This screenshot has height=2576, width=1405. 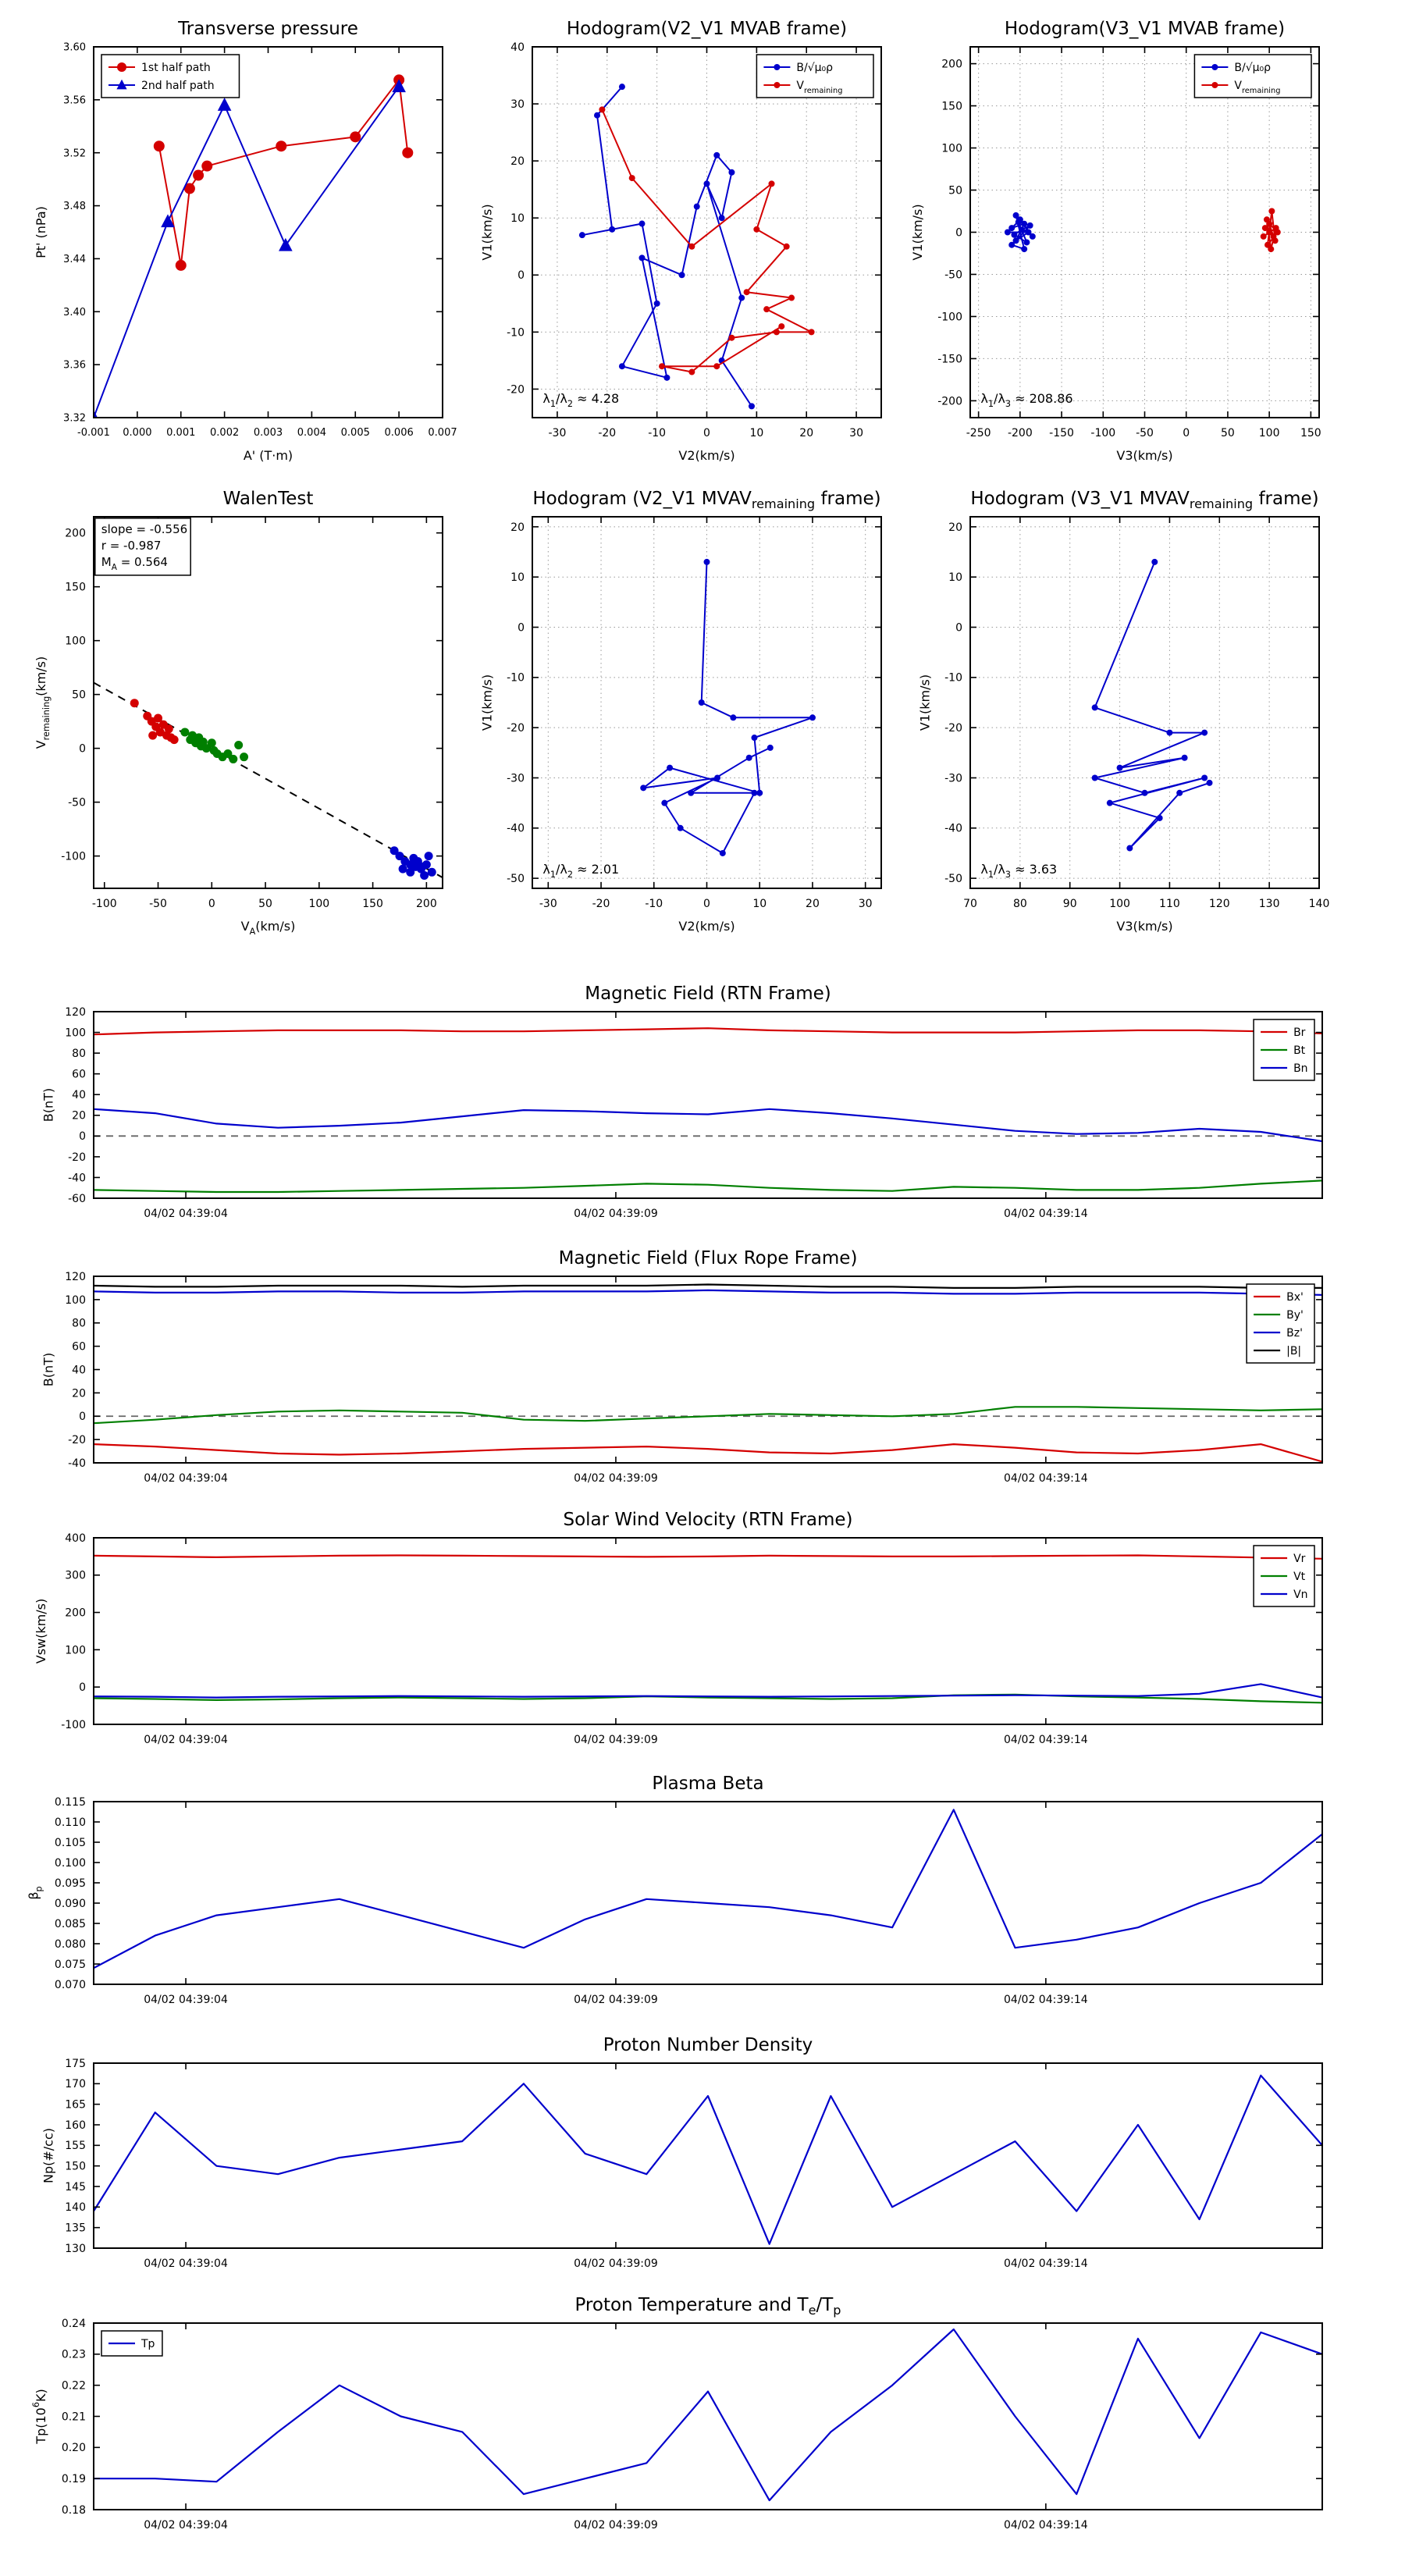 What do you see at coordinates (1019, 871) in the screenshot?
I see `svg-text: λ1/λ3 ≈ 3.63` at bounding box center [1019, 871].